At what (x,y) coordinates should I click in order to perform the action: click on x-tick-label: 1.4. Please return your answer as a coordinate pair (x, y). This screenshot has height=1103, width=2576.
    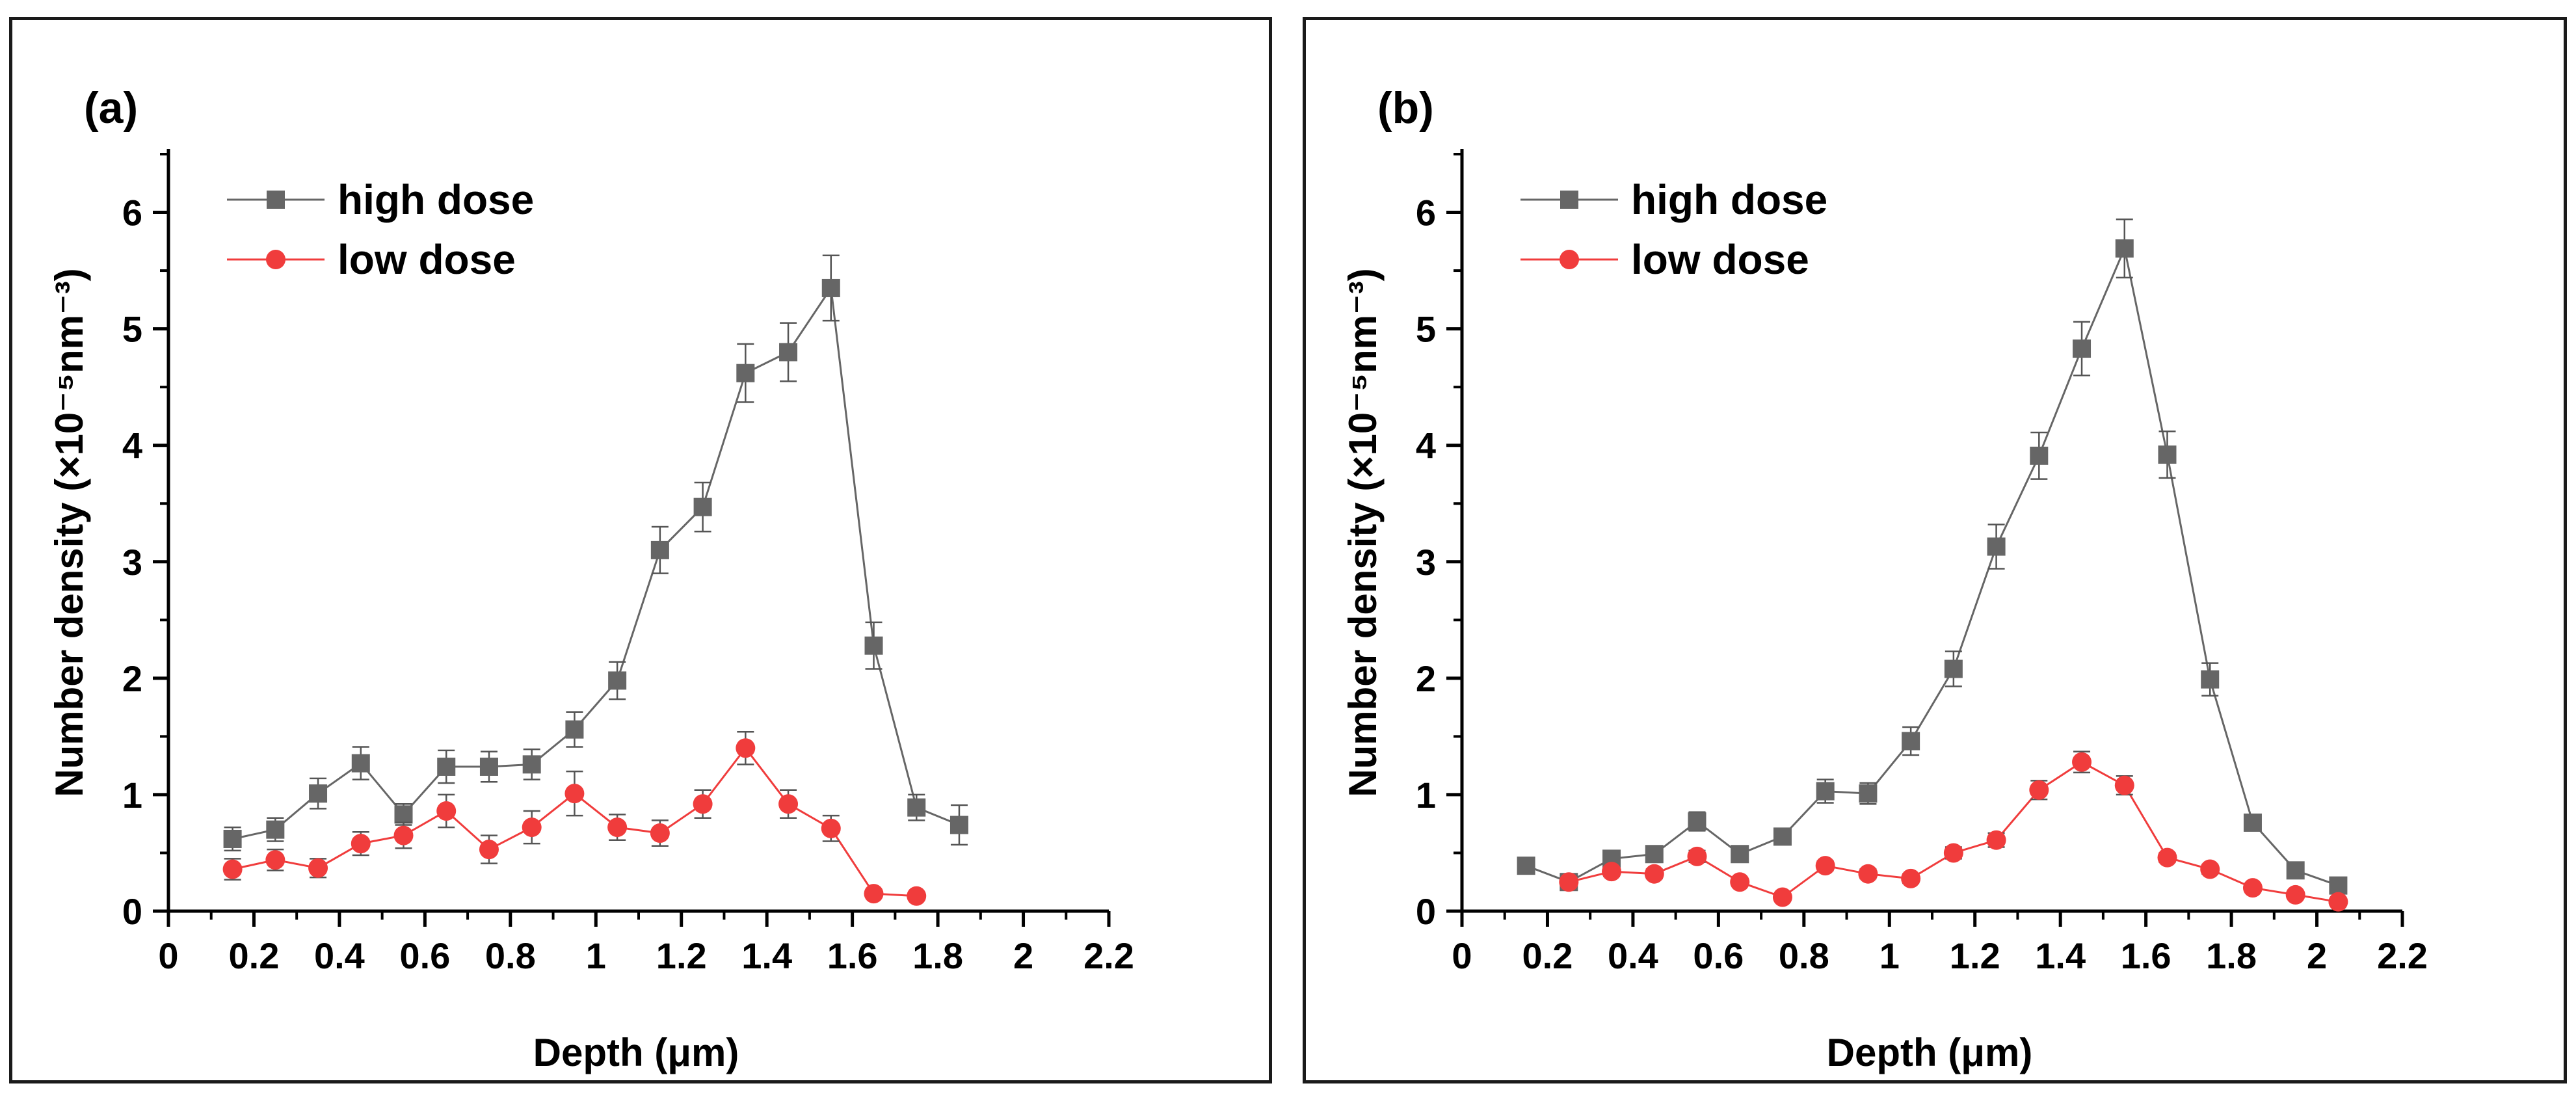
    Looking at the image, I should click on (2060, 956).